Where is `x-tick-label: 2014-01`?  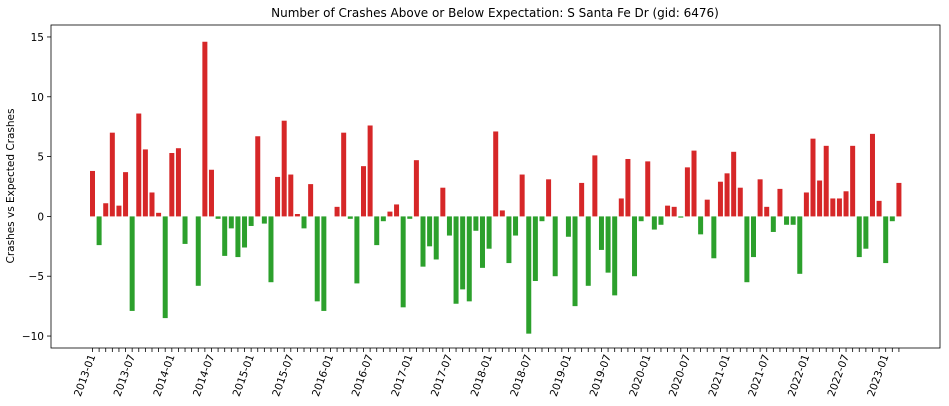 x-tick-label: 2014-01 is located at coordinates (164, 375).